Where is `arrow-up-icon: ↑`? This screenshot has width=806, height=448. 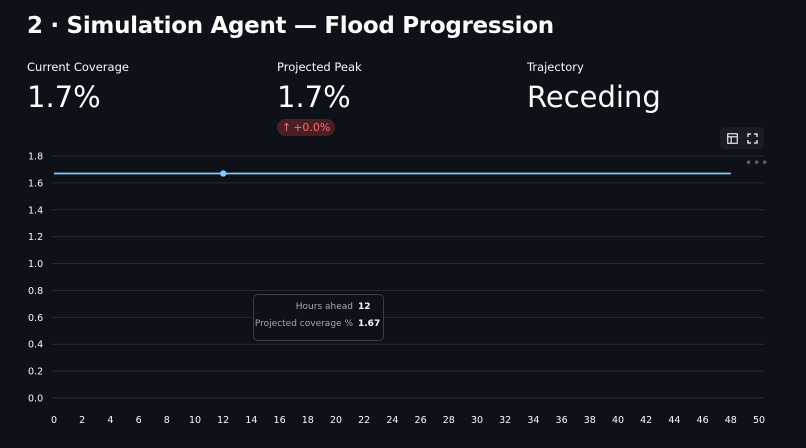 arrow-up-icon: ↑ is located at coordinates (287, 127).